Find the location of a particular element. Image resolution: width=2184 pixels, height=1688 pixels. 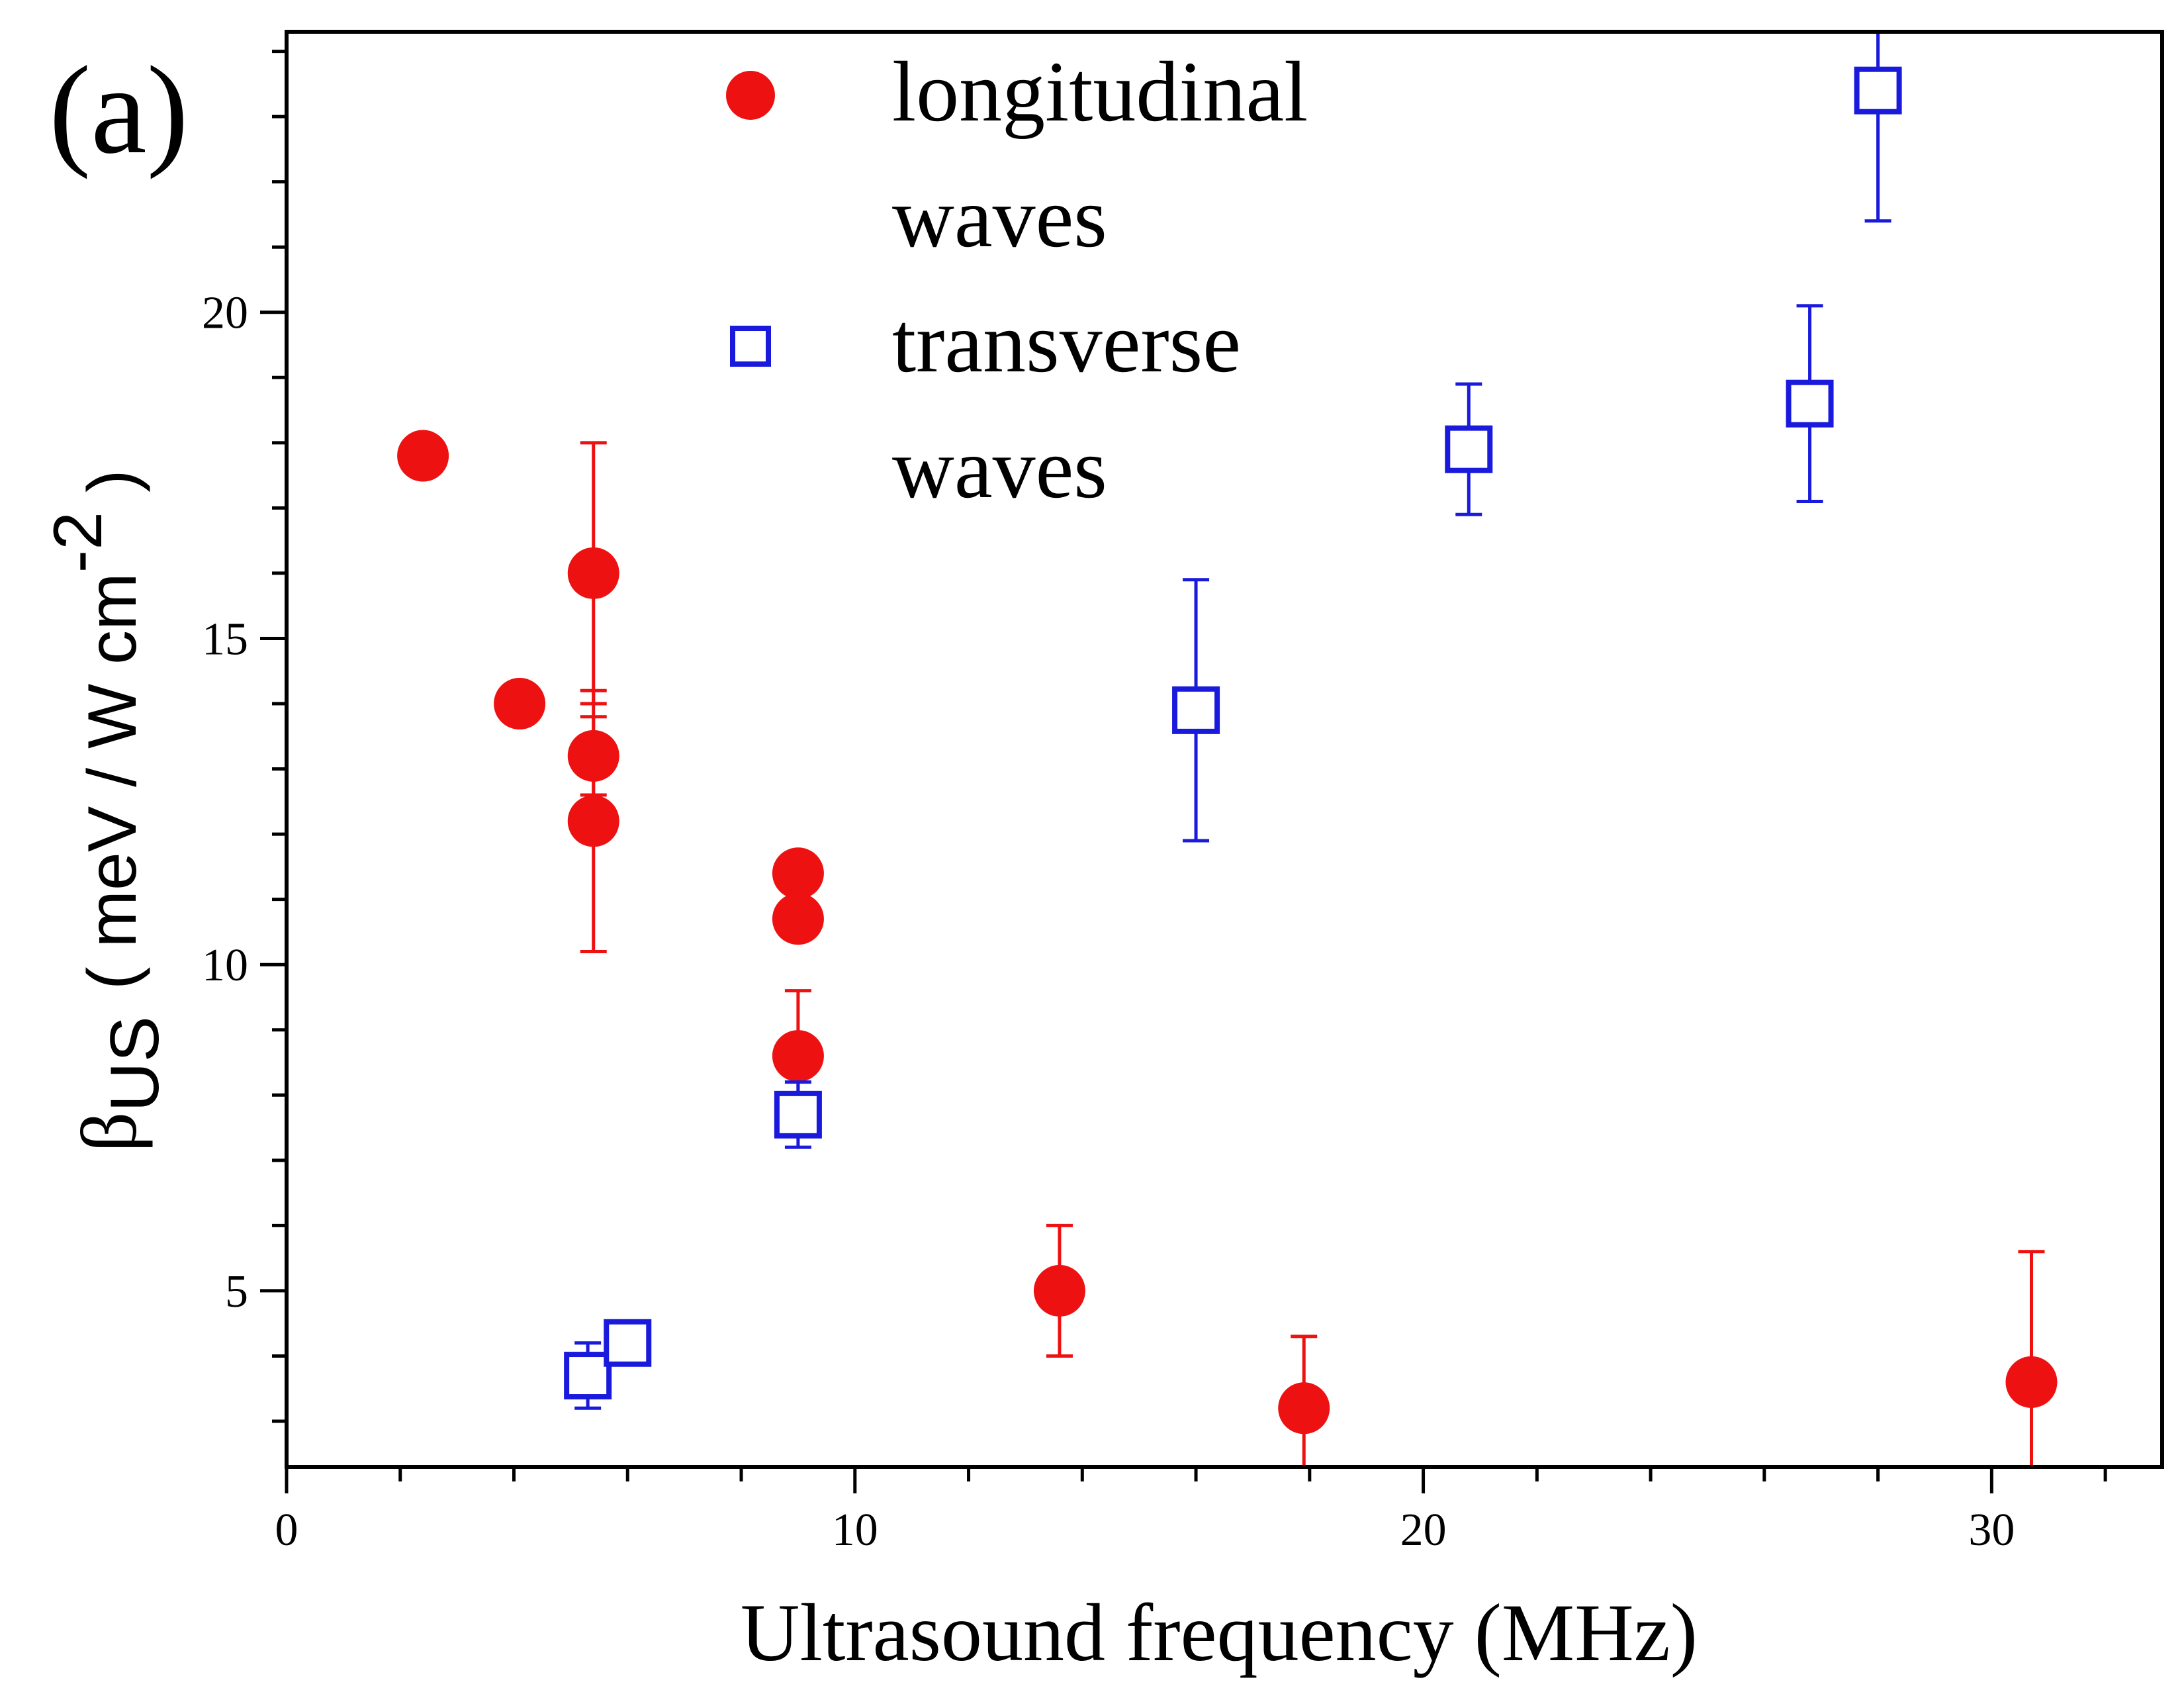

y-axis-subscript: US is located at coordinates (135, 1063).